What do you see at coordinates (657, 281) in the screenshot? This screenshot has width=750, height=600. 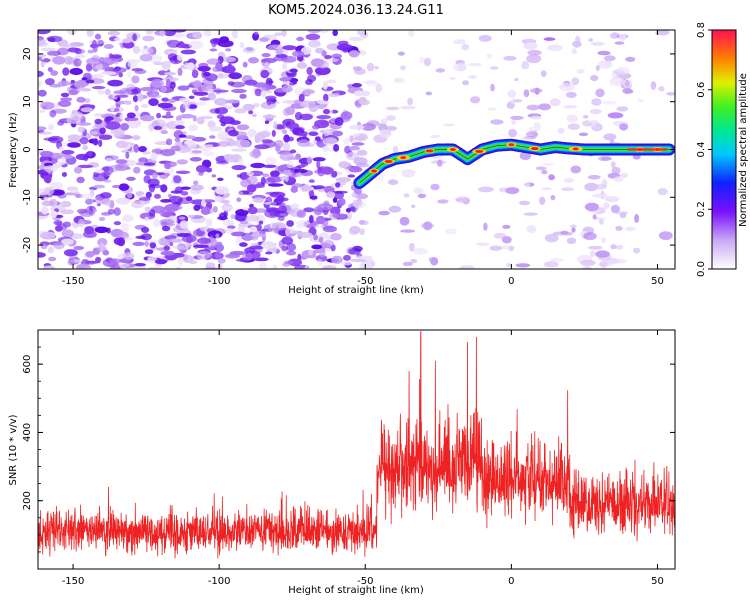 I see `spectrogram-x-tick-label-4: 50` at bounding box center [657, 281].